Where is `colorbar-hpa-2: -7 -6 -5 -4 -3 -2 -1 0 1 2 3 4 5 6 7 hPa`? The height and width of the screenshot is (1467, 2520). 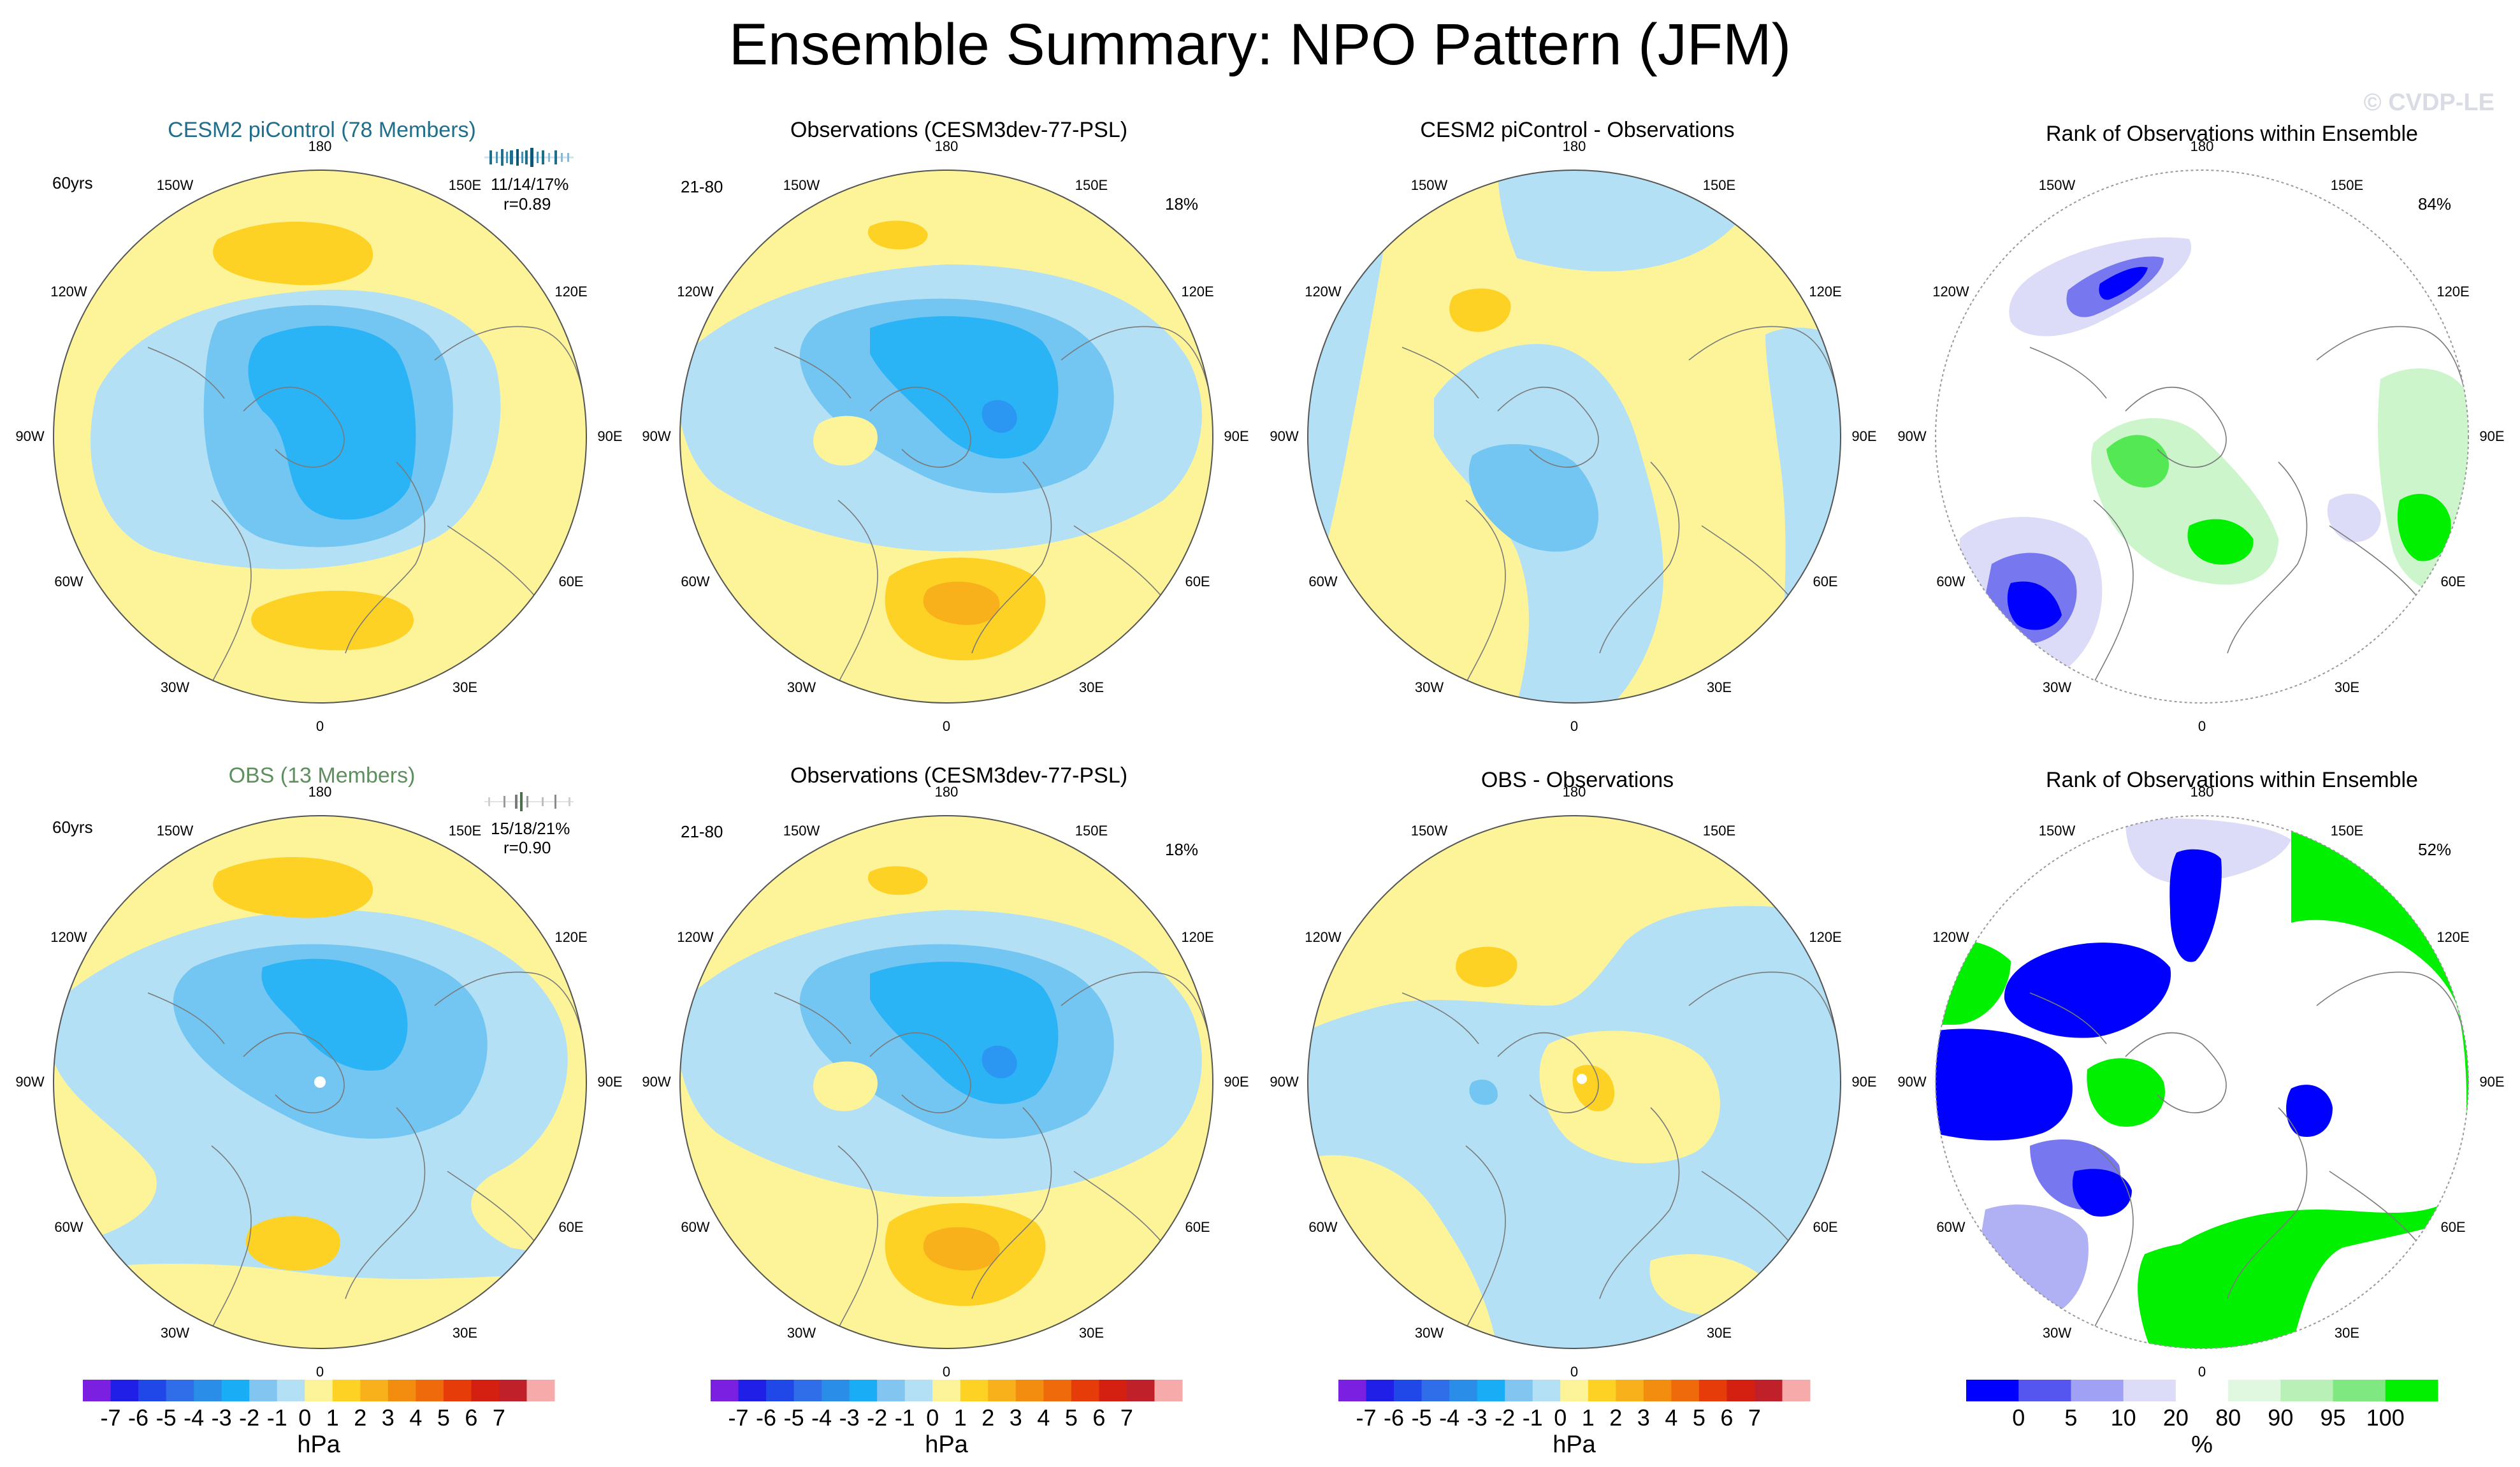 colorbar-hpa-2: -7 -6 -5 -4 -3 -2 -1 0 1 2 3 4 5 6 7 hPa is located at coordinates (947, 1419).